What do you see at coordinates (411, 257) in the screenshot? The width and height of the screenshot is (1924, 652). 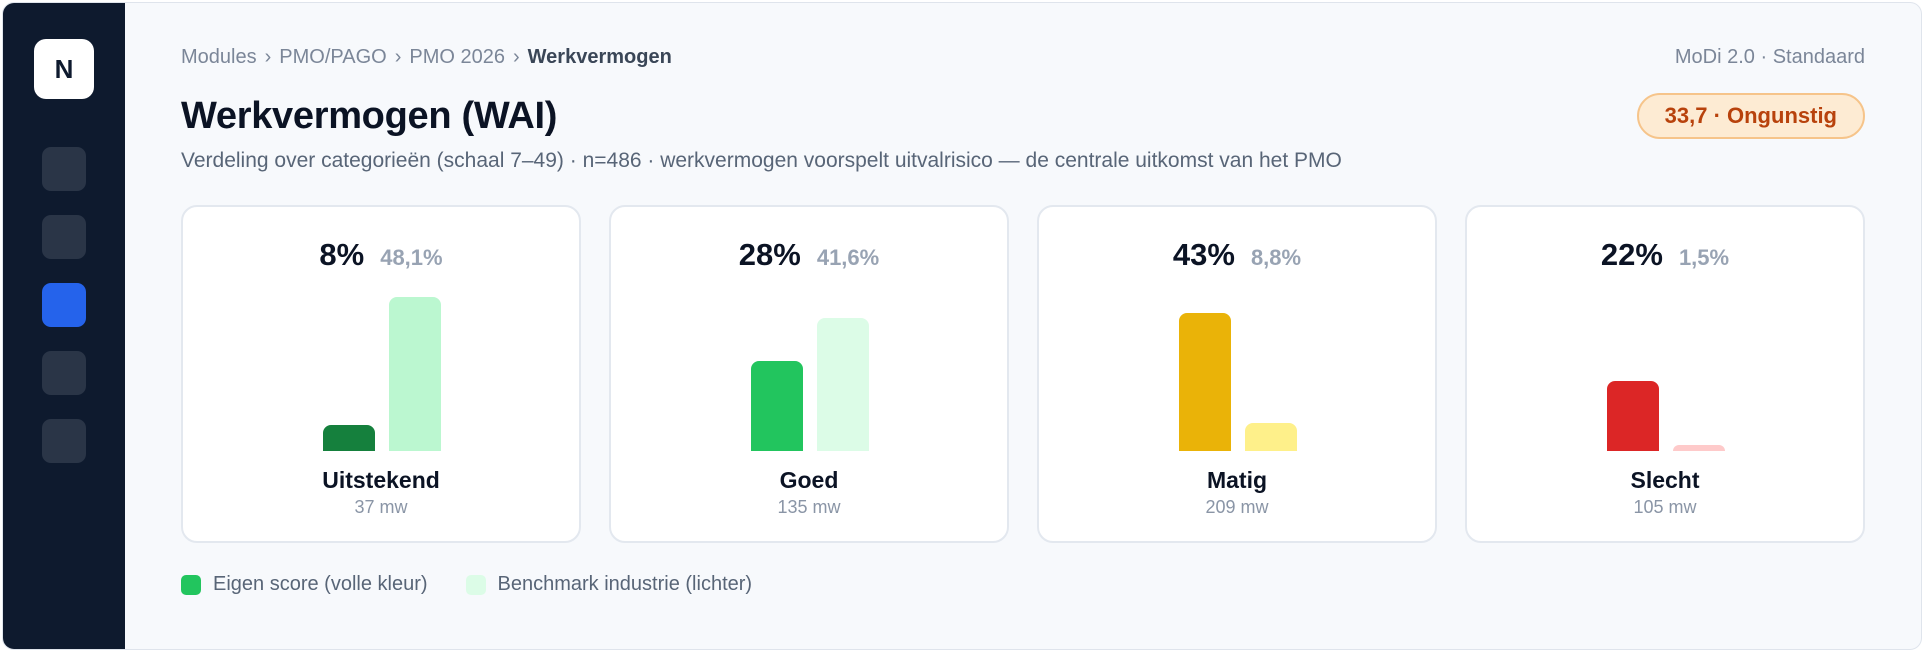 I see `benchmark-percentage: 48,1%` at bounding box center [411, 257].